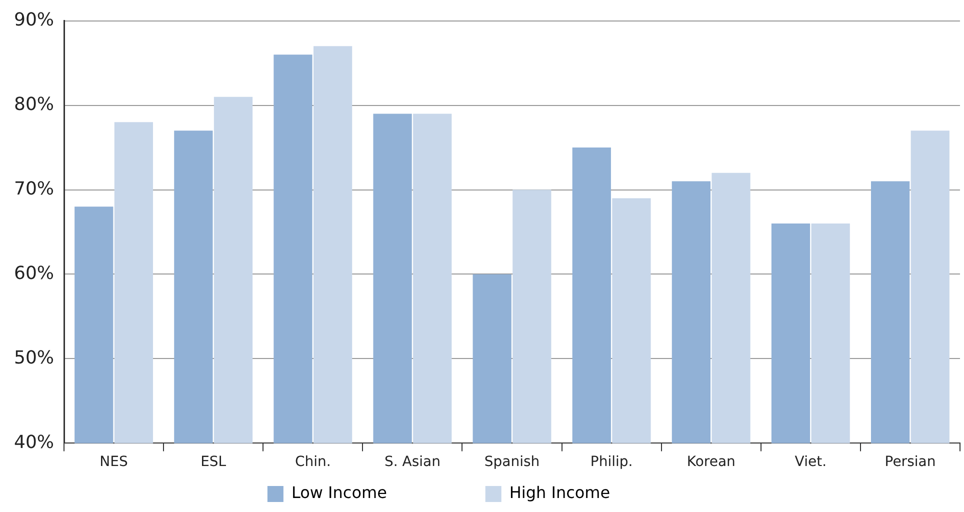 The width and height of the screenshot is (964, 512). I want to click on y-tick-label: 60%, so click(34, 273).